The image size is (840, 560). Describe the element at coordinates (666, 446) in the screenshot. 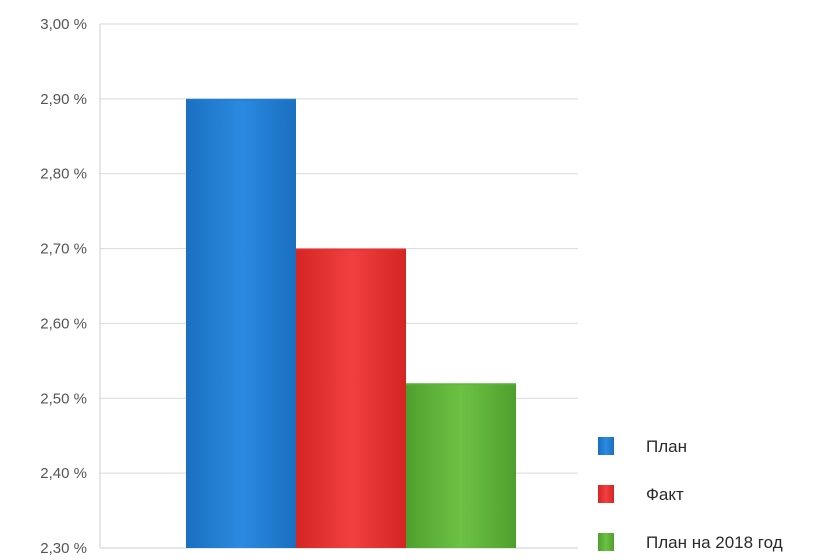

I see `legend-label: План` at that location.